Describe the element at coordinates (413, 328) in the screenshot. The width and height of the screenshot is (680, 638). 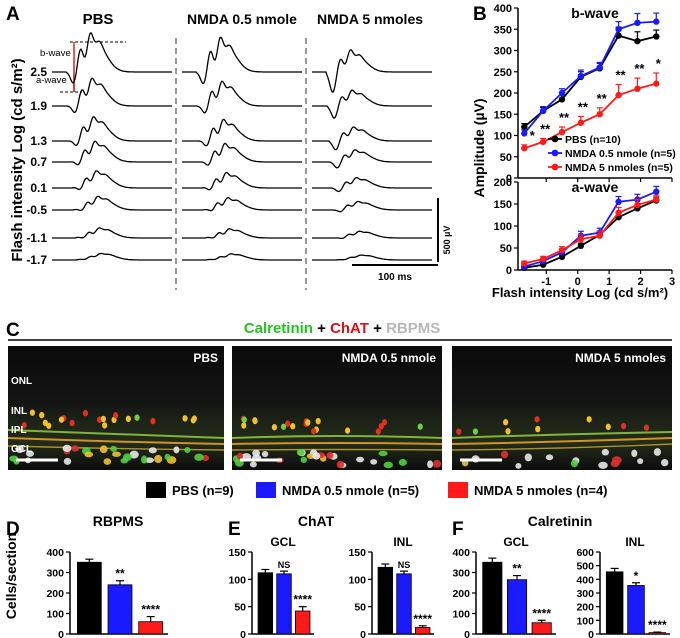
I see `stain-title-part: RBPMS` at that location.